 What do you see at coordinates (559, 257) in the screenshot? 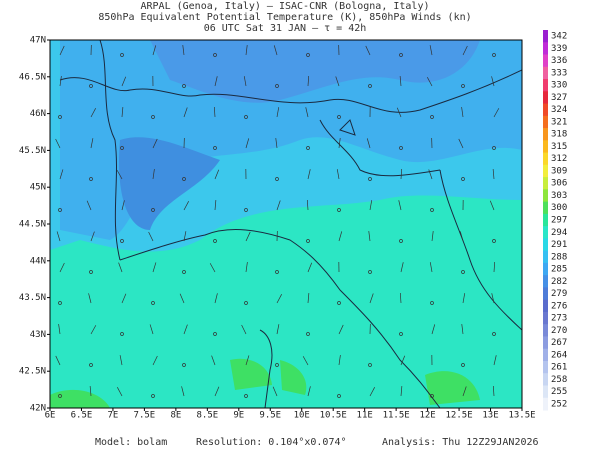
I see `colorbar-label: 288` at bounding box center [559, 257].